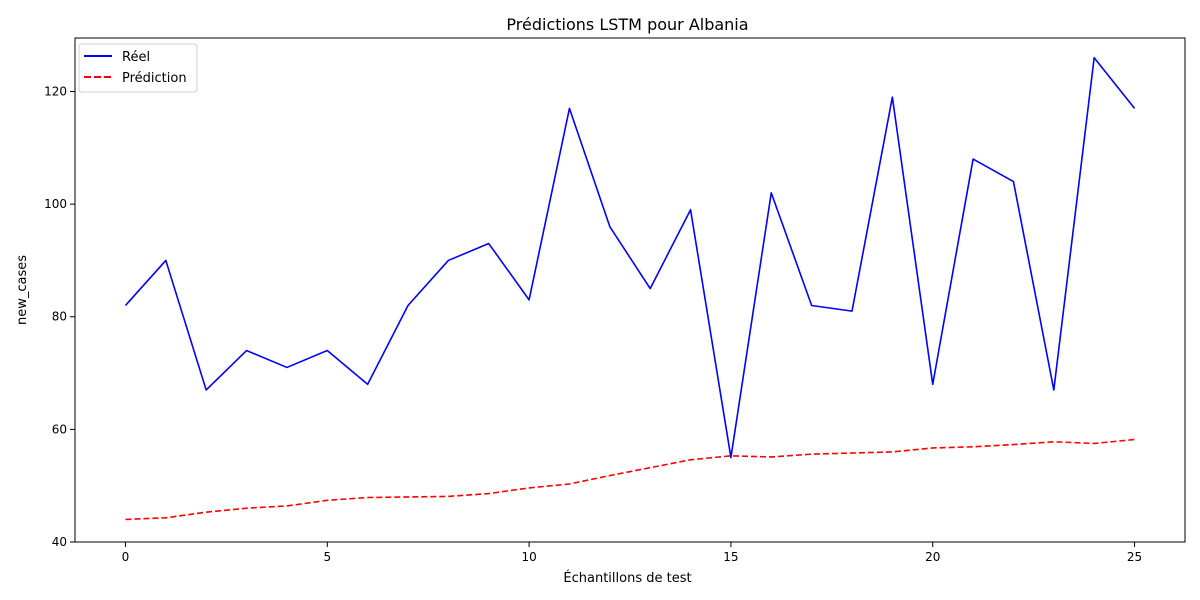 The image size is (1200, 600). I want to click on legend-label-reel: Réel, so click(136, 57).